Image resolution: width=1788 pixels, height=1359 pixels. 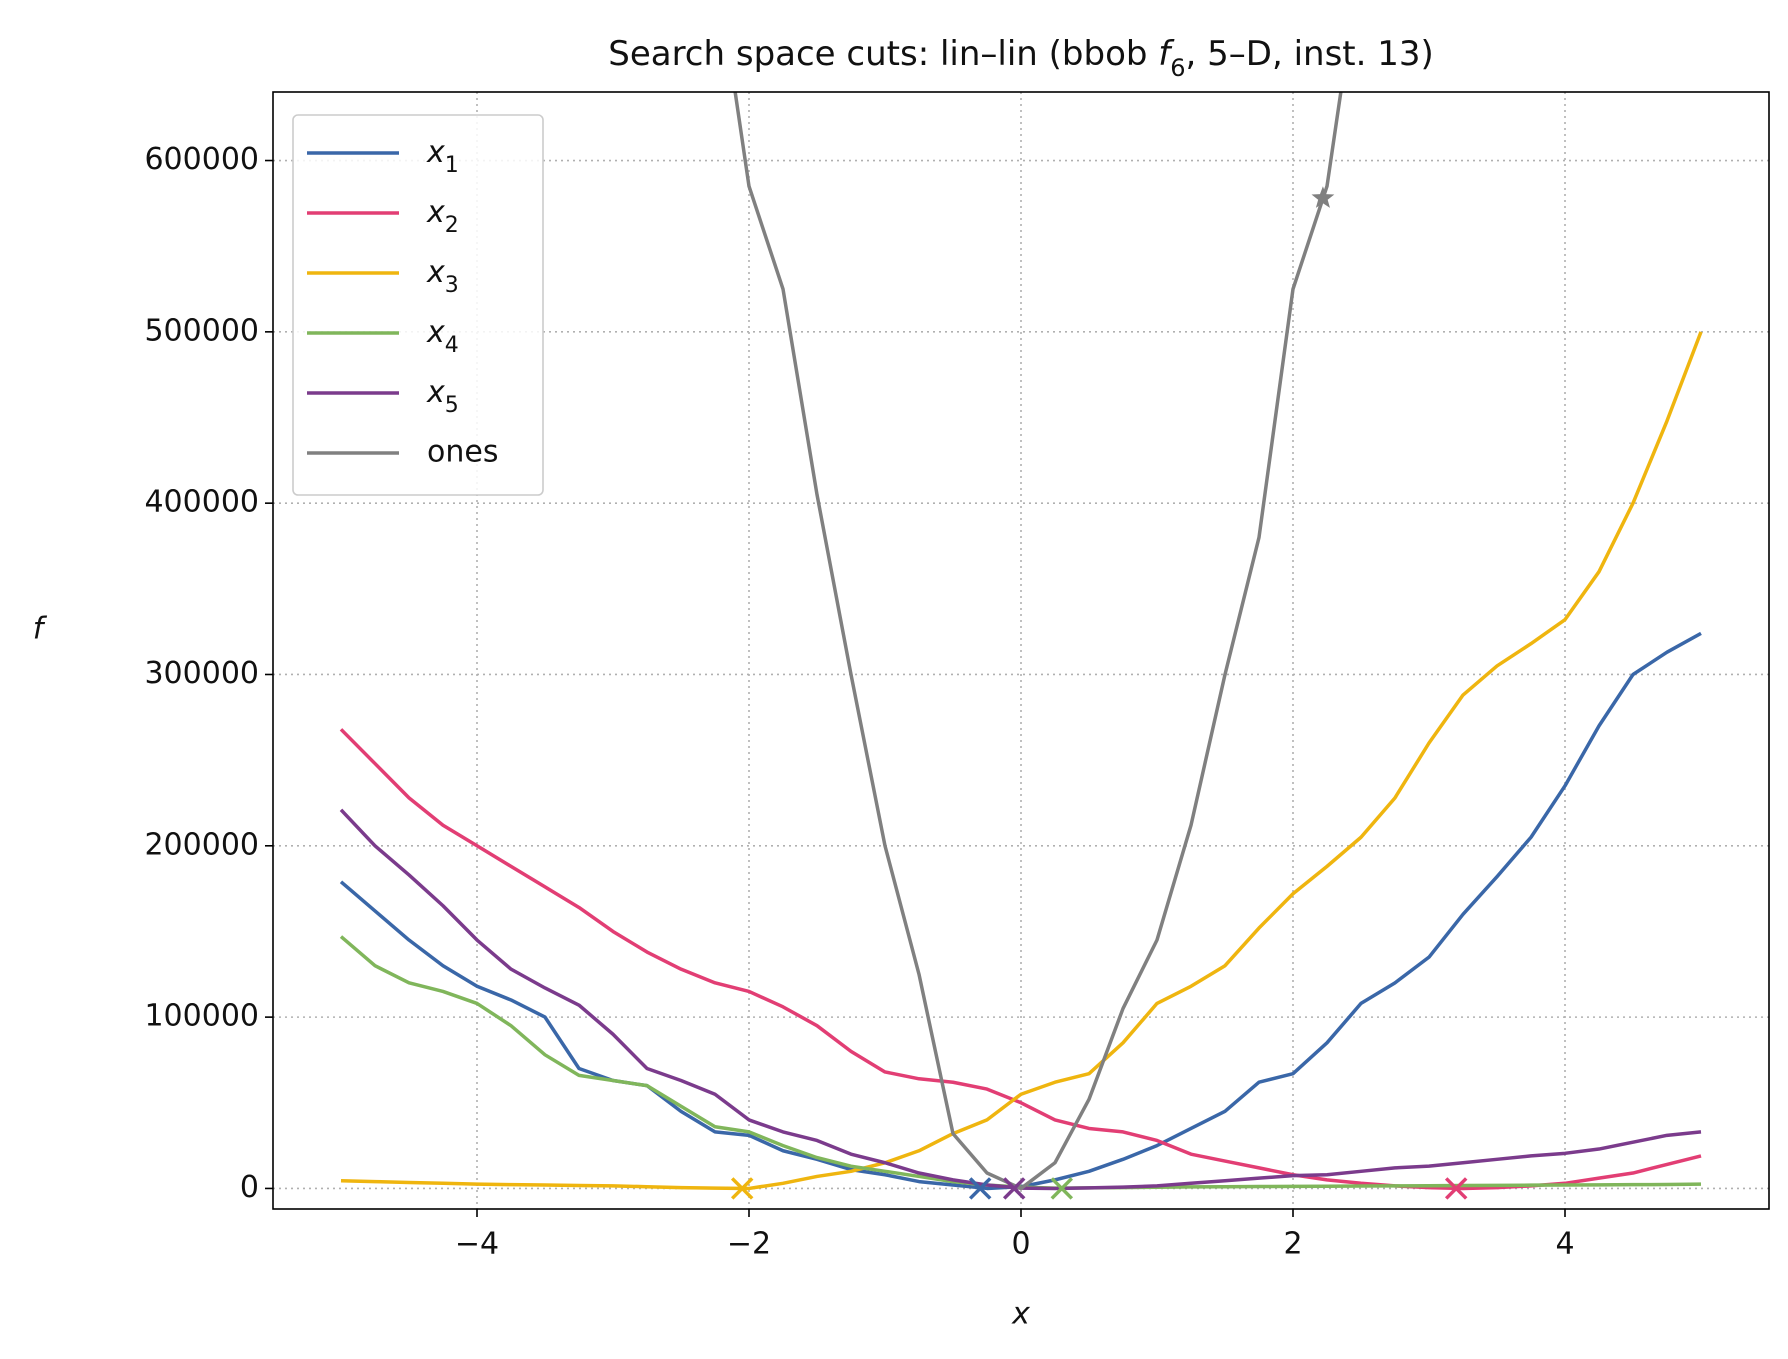 I want to click on legend-label: x4, so click(x=442, y=336).